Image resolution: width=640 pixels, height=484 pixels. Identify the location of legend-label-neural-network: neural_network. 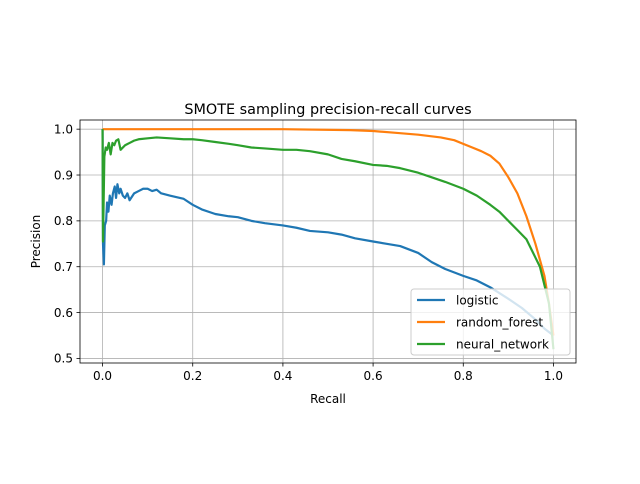
(502, 344).